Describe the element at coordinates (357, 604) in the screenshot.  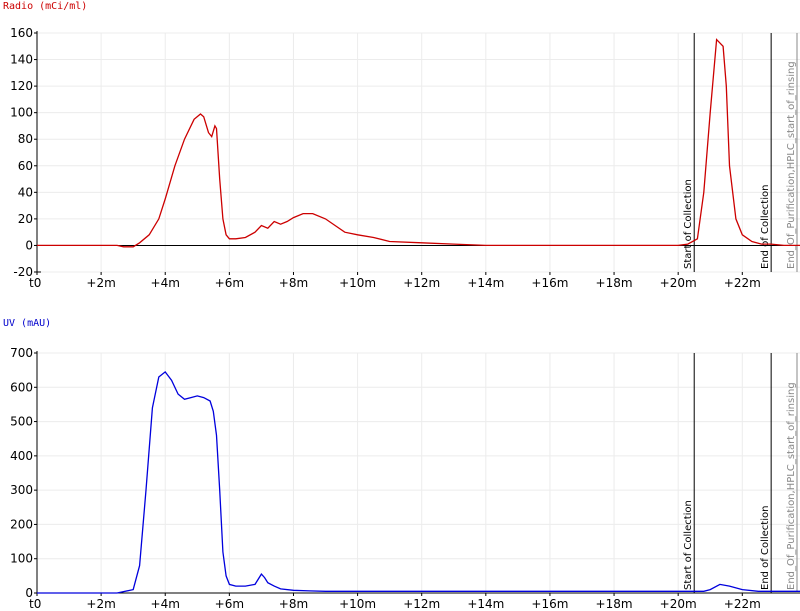
I see `uv-x-tick-label: +10m` at that location.